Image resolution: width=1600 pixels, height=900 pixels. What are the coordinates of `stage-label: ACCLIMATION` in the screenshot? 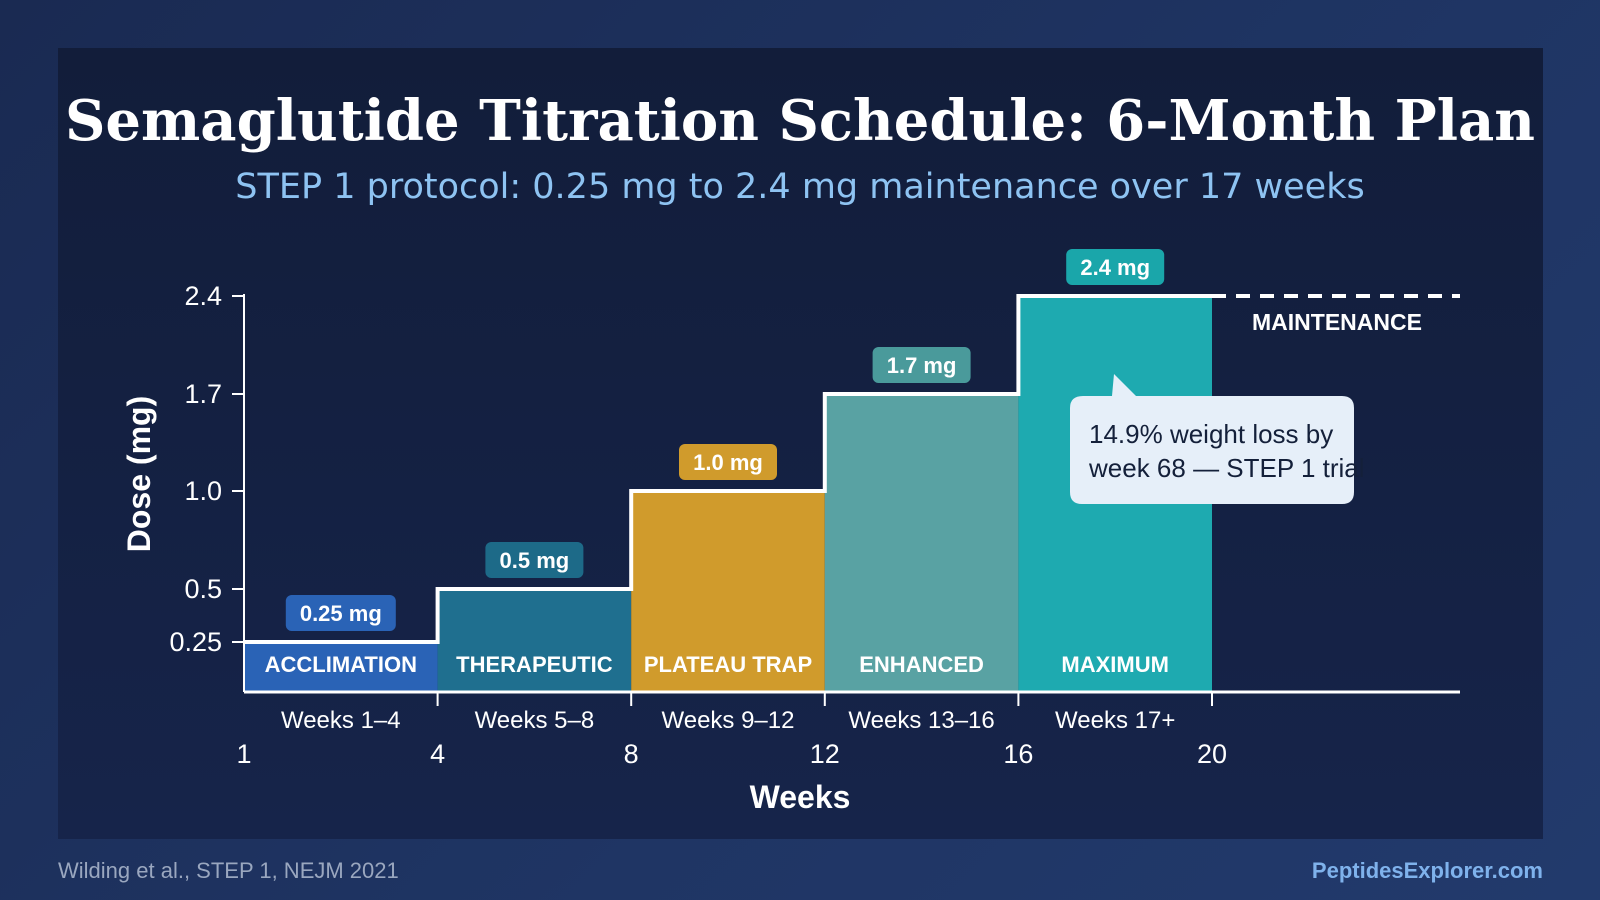 It's located at (341, 664).